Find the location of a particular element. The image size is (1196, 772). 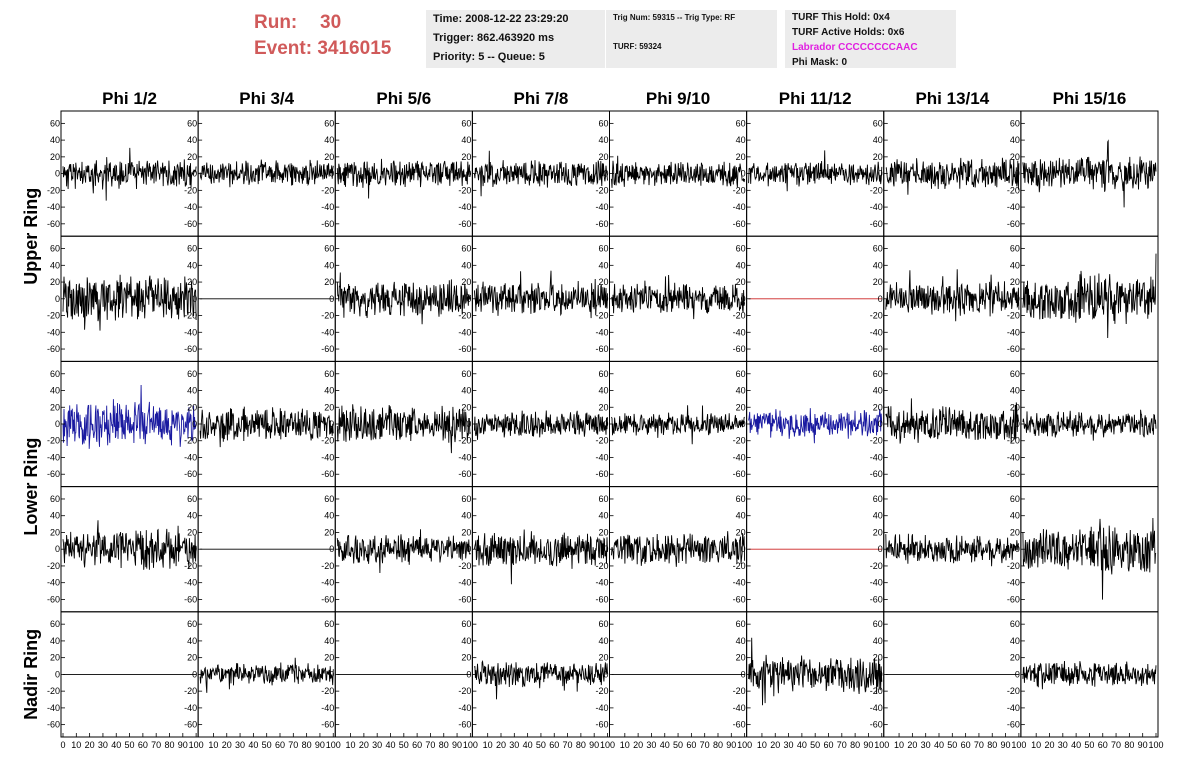

column-header: Phi 1/2 is located at coordinates (129, 98).